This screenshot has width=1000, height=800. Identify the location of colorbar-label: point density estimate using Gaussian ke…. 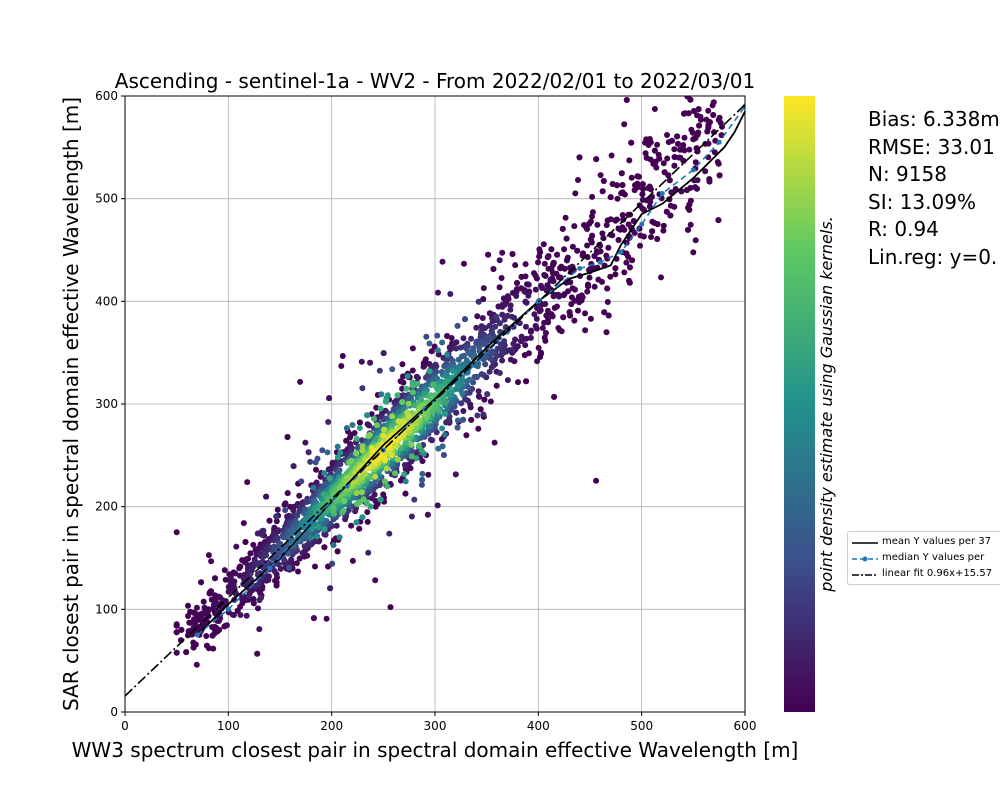
(826, 404).